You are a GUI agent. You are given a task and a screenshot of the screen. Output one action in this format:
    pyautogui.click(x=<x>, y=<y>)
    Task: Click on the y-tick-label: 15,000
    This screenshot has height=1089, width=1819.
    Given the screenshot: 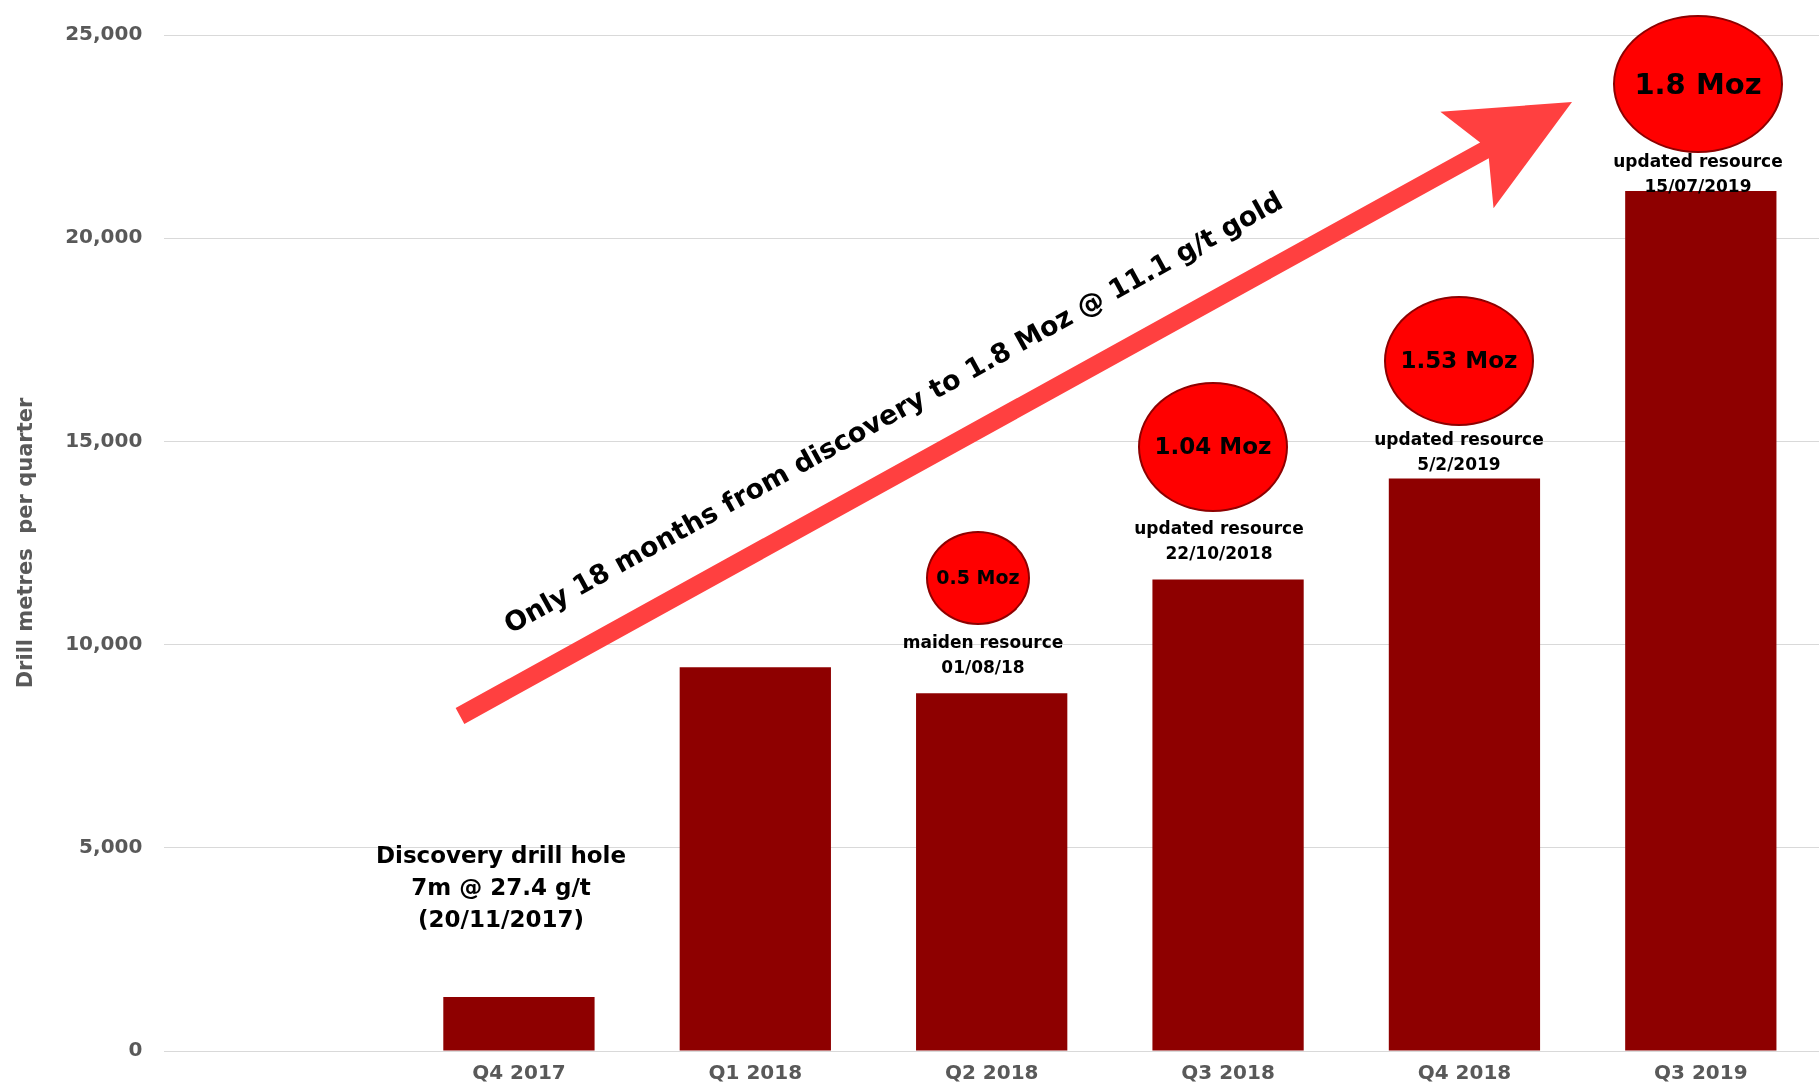 What is the action you would take?
    pyautogui.click(x=104, y=439)
    